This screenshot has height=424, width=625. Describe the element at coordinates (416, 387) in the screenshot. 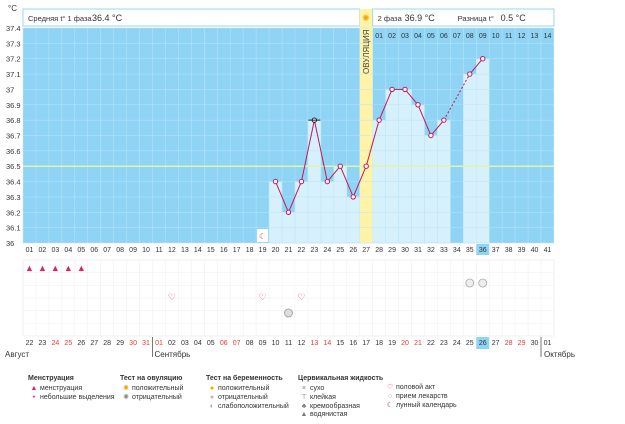

I see `legend-intercourse: половой акт` at that location.